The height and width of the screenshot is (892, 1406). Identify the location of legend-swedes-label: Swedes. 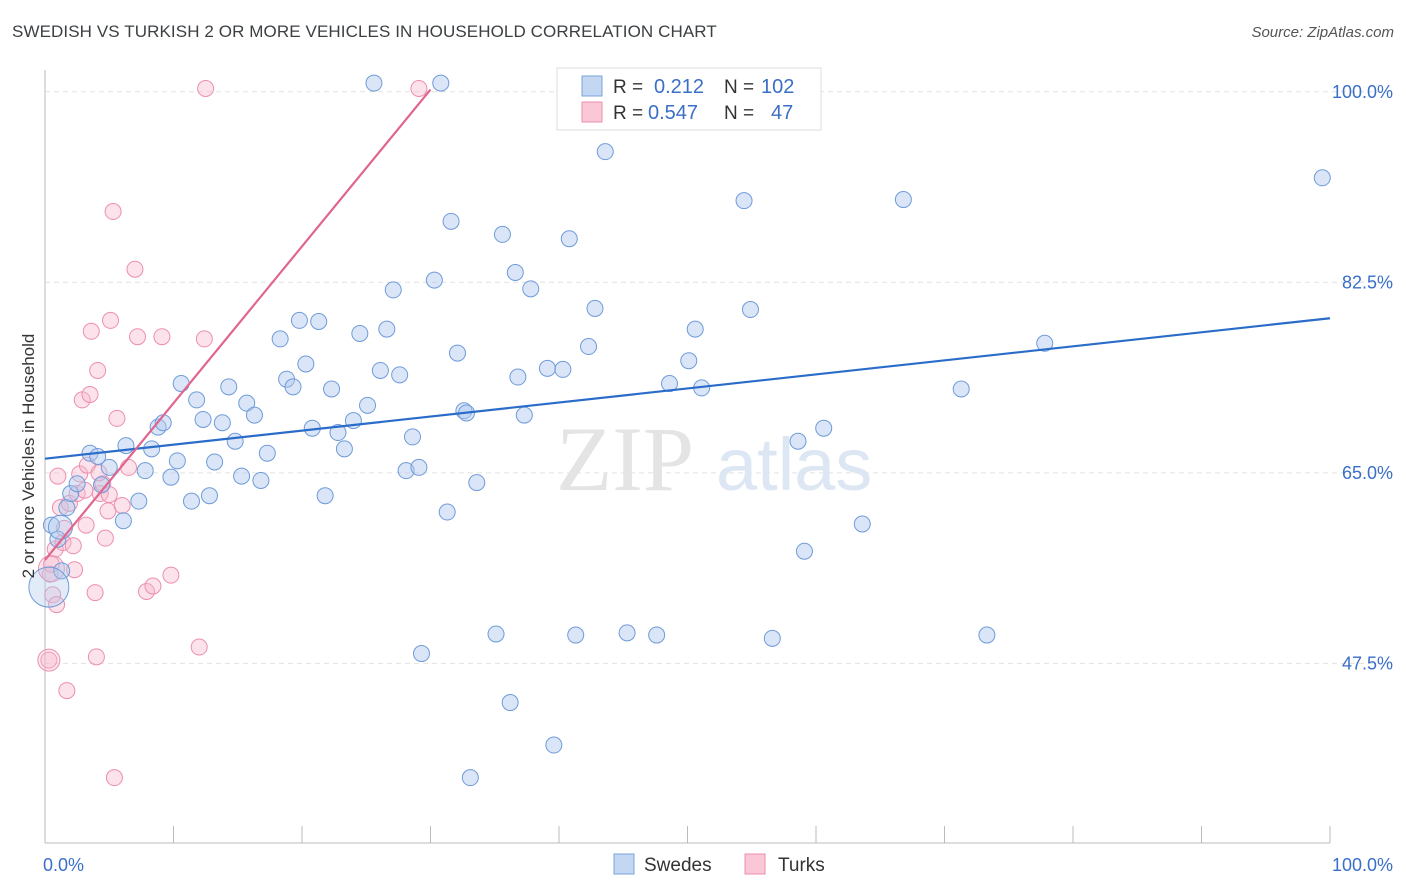
(678, 865).